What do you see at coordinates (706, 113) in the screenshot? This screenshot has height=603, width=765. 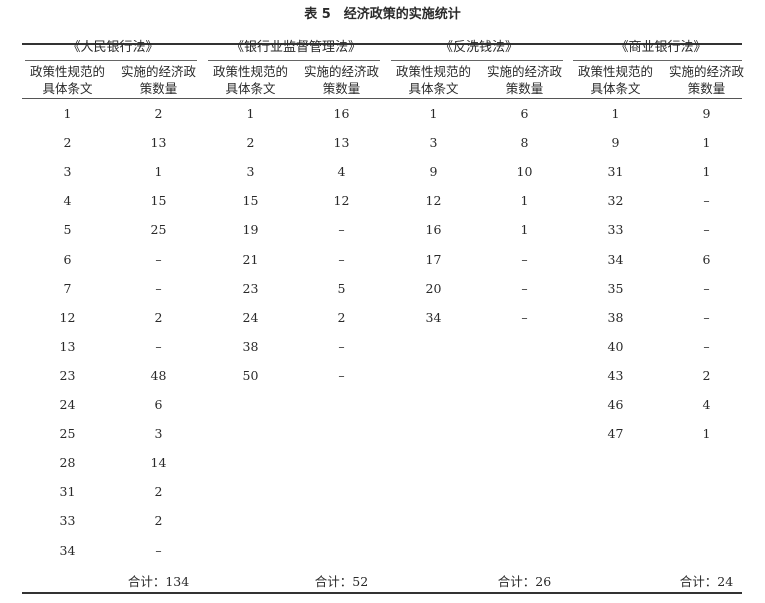 I see `cell-count: 9` at bounding box center [706, 113].